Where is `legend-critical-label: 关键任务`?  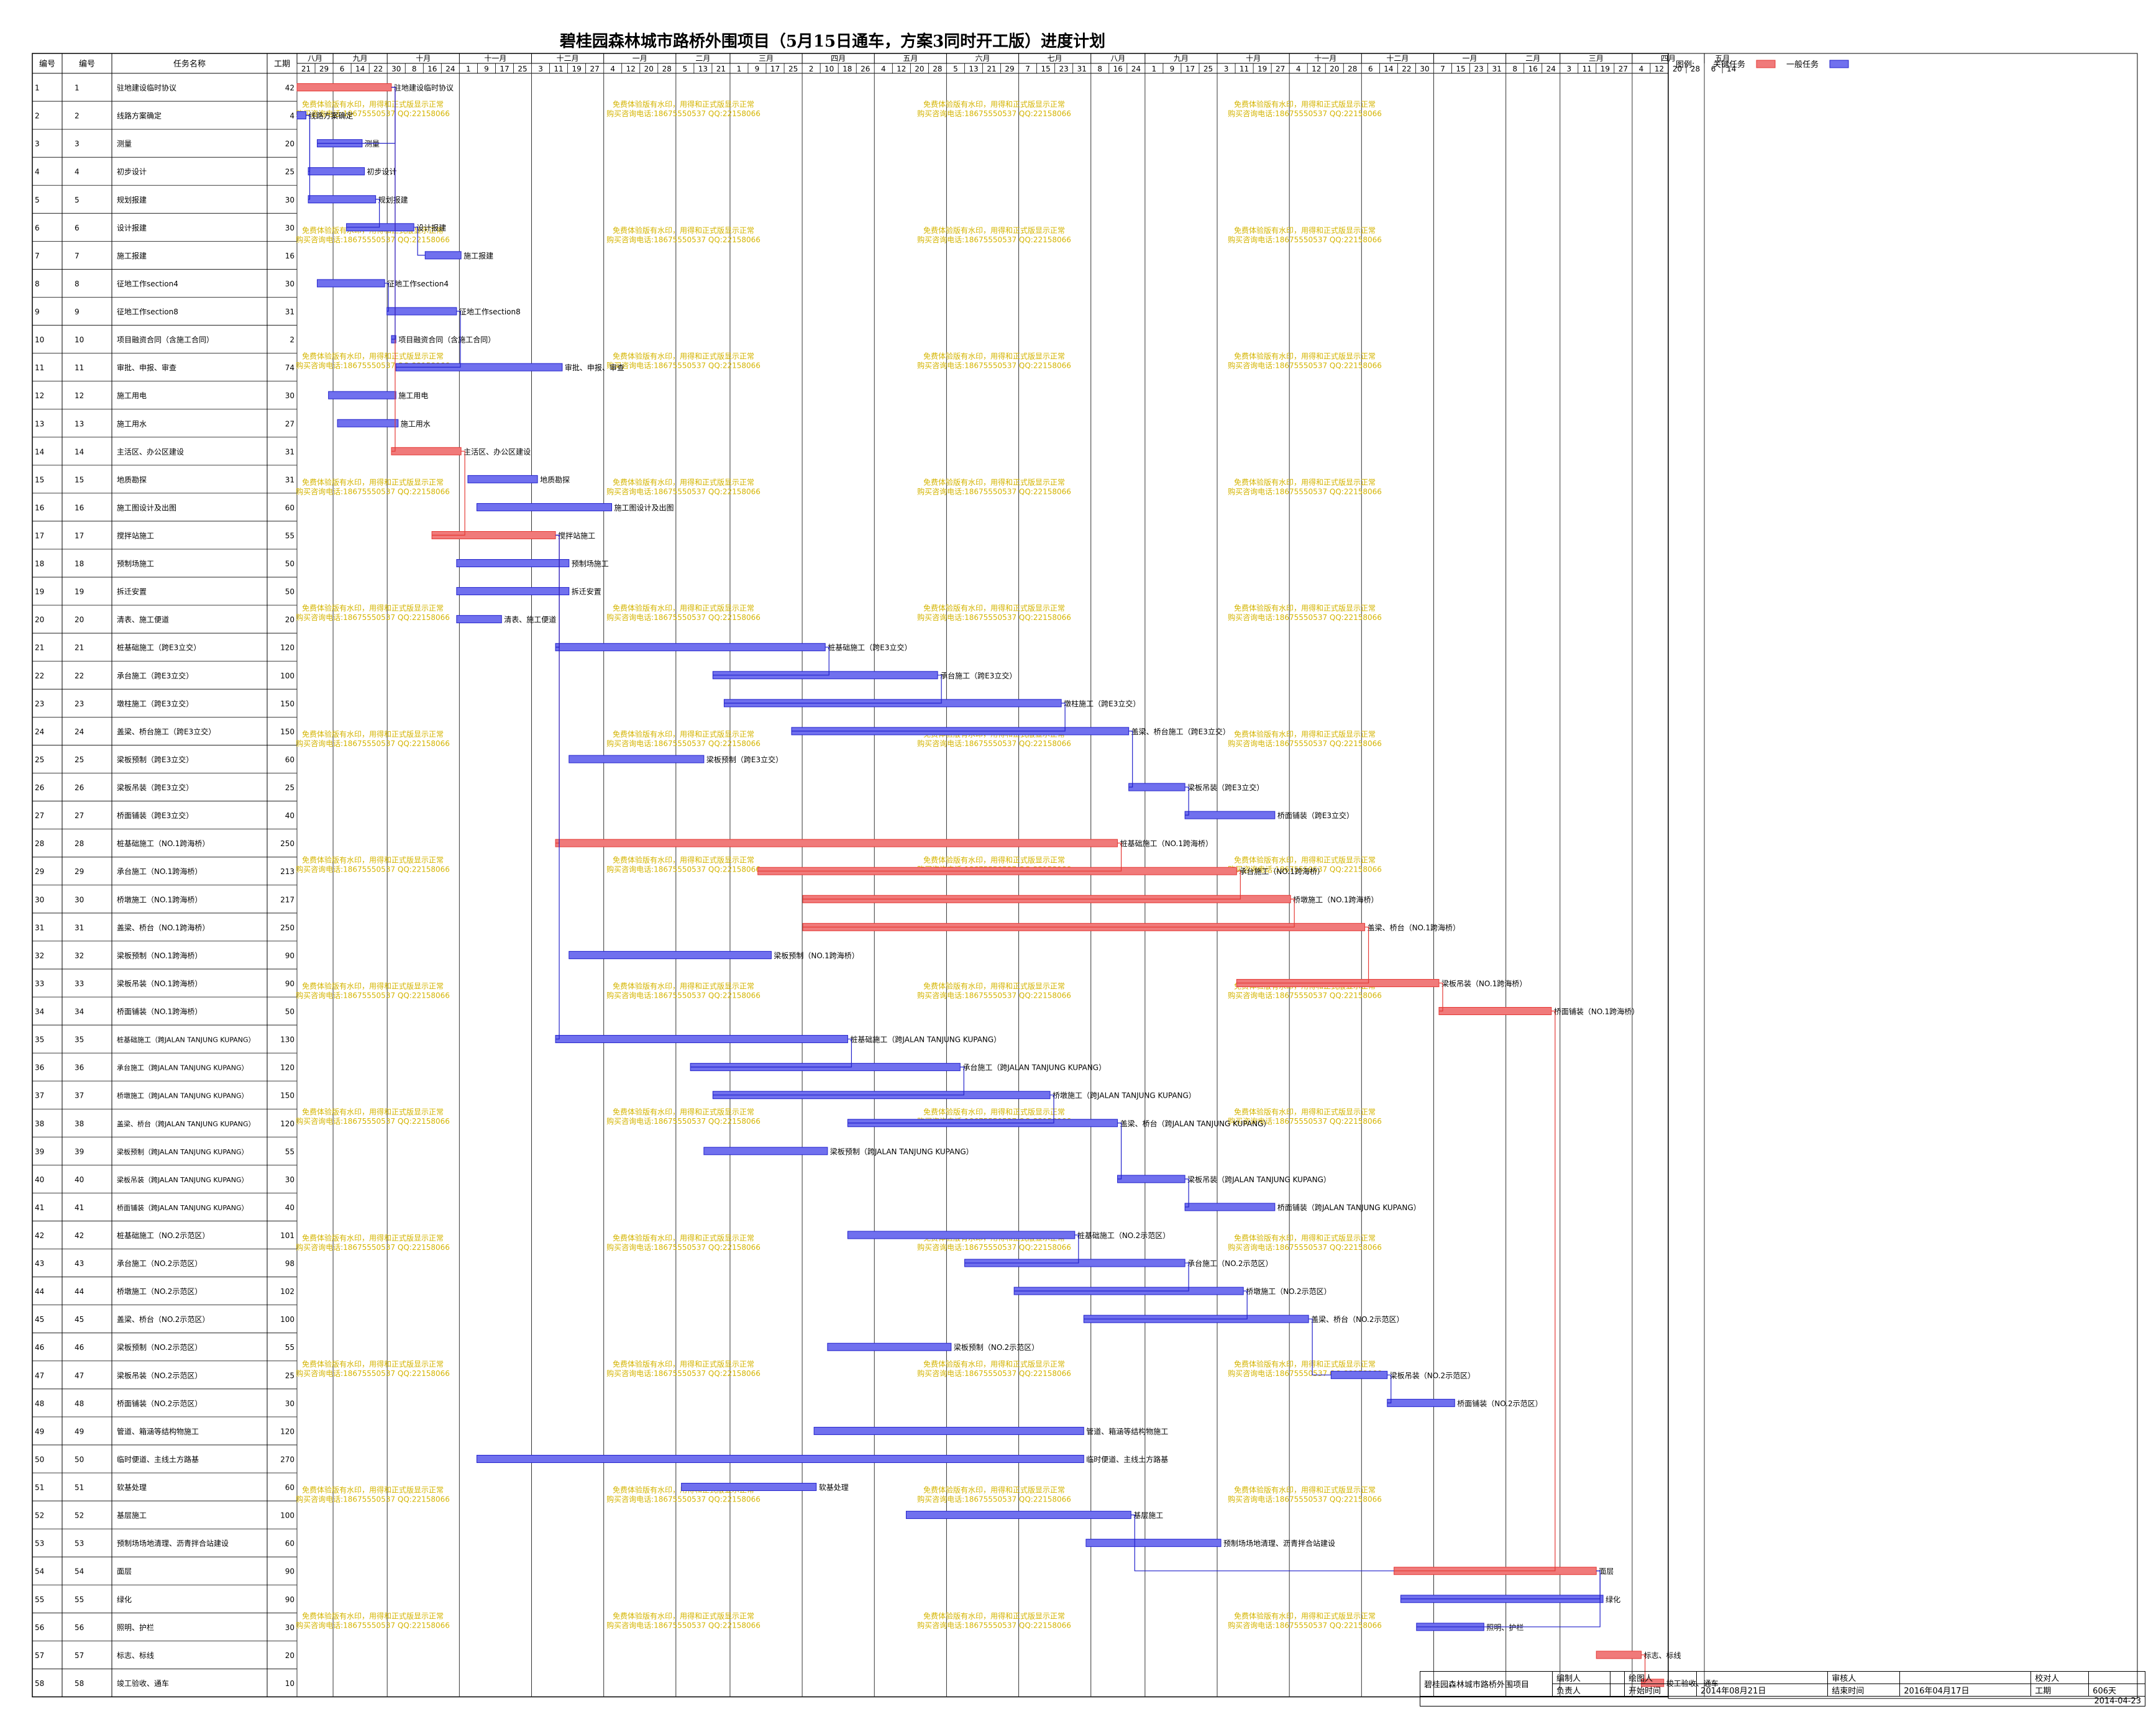 legend-critical-label: 关键任务 is located at coordinates (1729, 65).